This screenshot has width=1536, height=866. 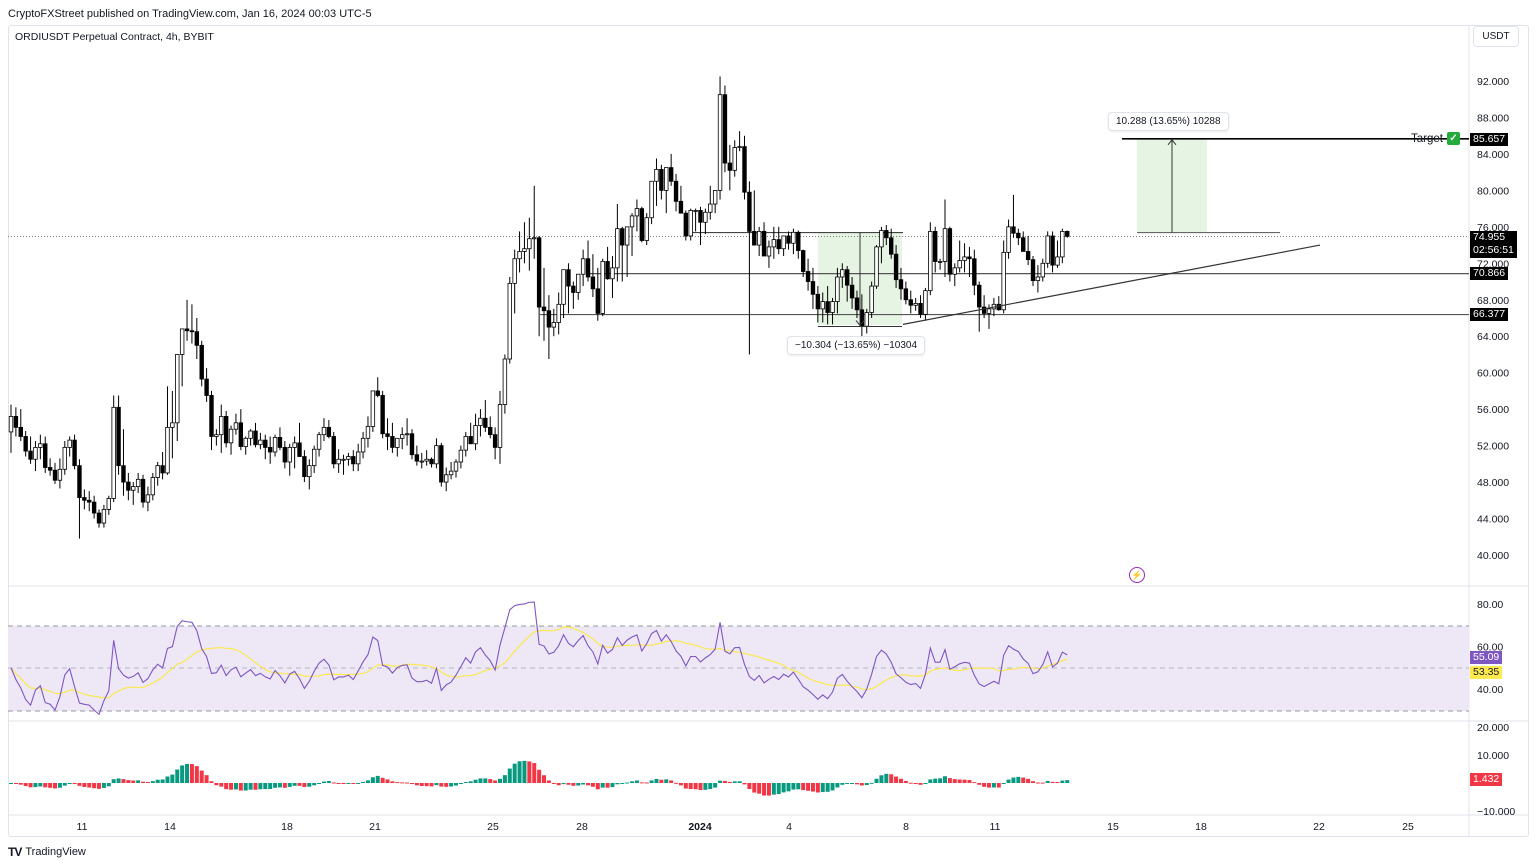 What do you see at coordinates (1493, 447) in the screenshot?
I see `price-tick: 52.000` at bounding box center [1493, 447].